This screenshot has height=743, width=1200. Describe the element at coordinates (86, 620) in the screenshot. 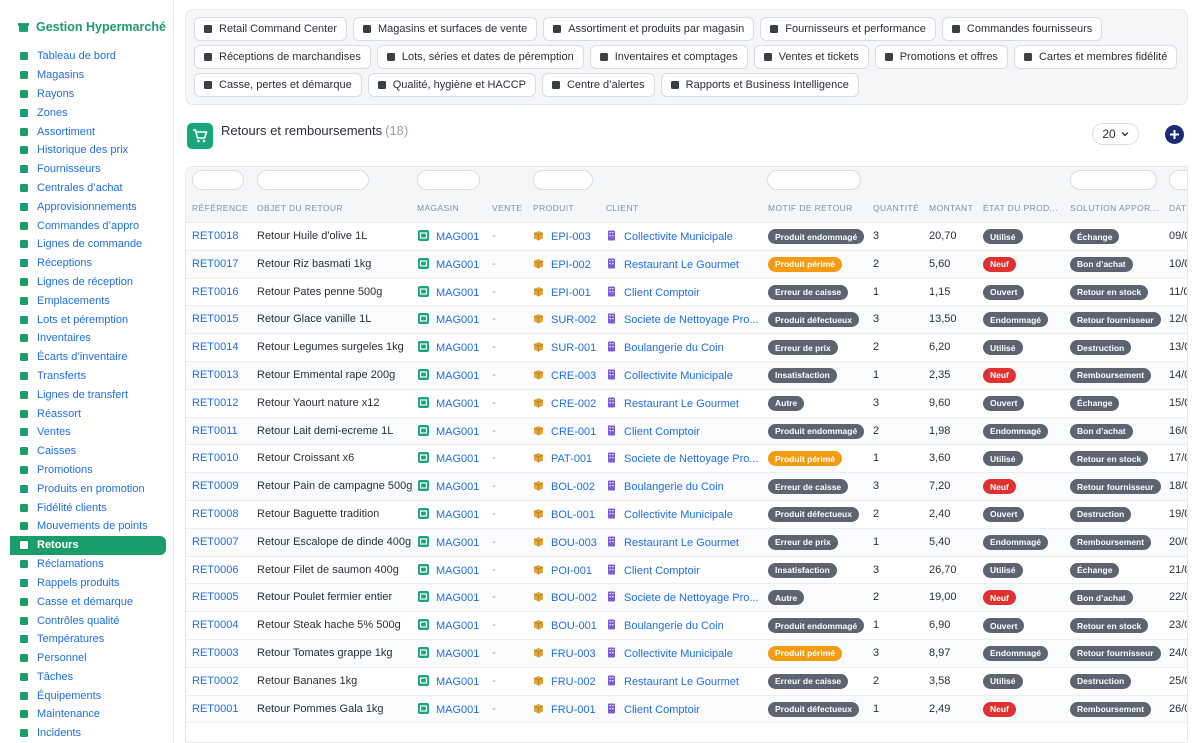

I see `sidebar-item: Contrôles qualité` at that location.